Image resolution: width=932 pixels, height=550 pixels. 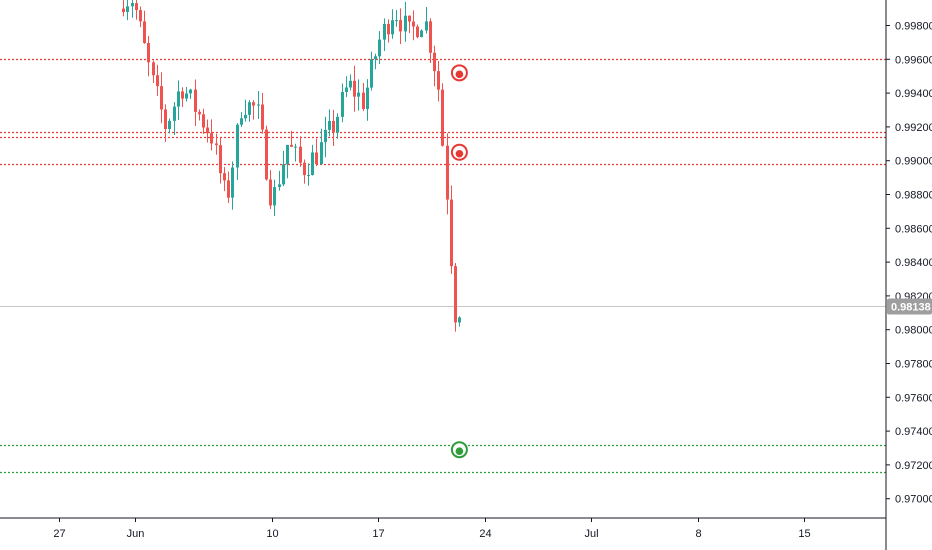 I want to click on current-price-badge-group: 0.98138, so click(x=909, y=306).